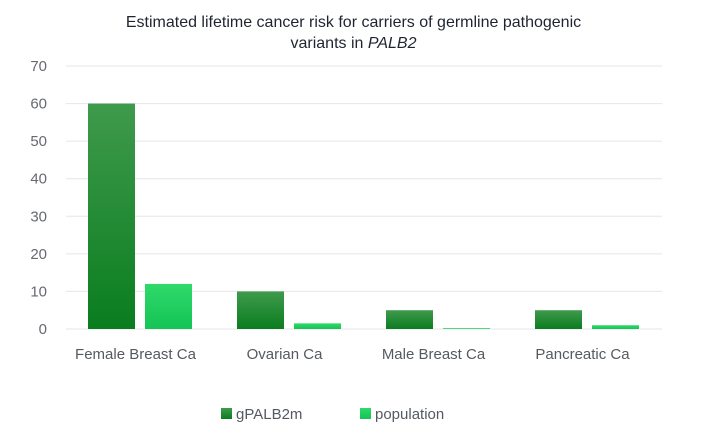 This screenshot has height=431, width=707. I want to click on legend-item-gpalb2m-swatch, so click(226, 413).